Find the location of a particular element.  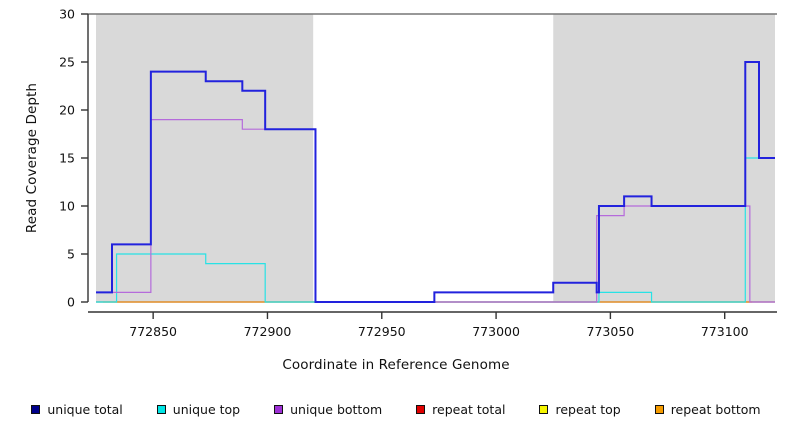

legend-item-repeat-total: repeat total is located at coordinates (460, 409).